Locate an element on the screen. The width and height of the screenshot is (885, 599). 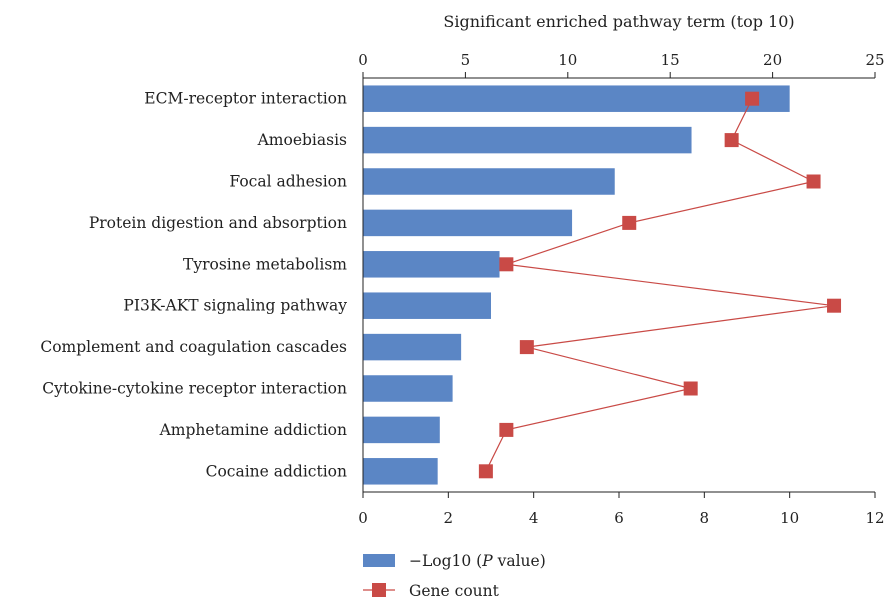
top-tick-label: 20 is located at coordinates (772, 60).